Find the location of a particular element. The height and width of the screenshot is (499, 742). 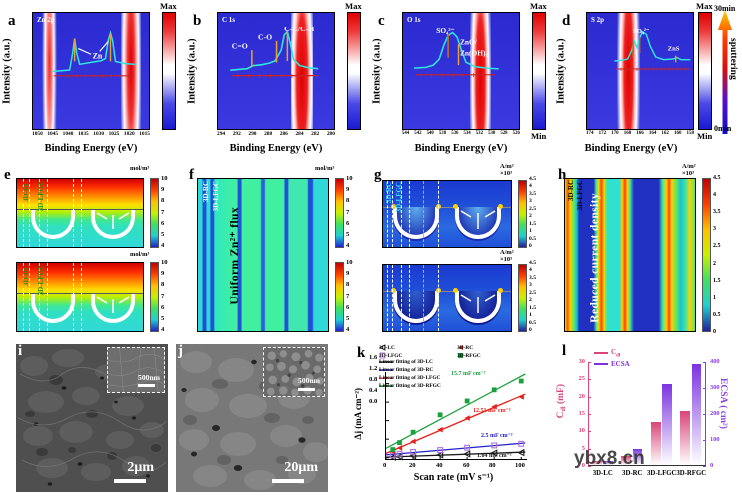

panel-i-scale-label: 2μm is located at coordinates (140, 467).